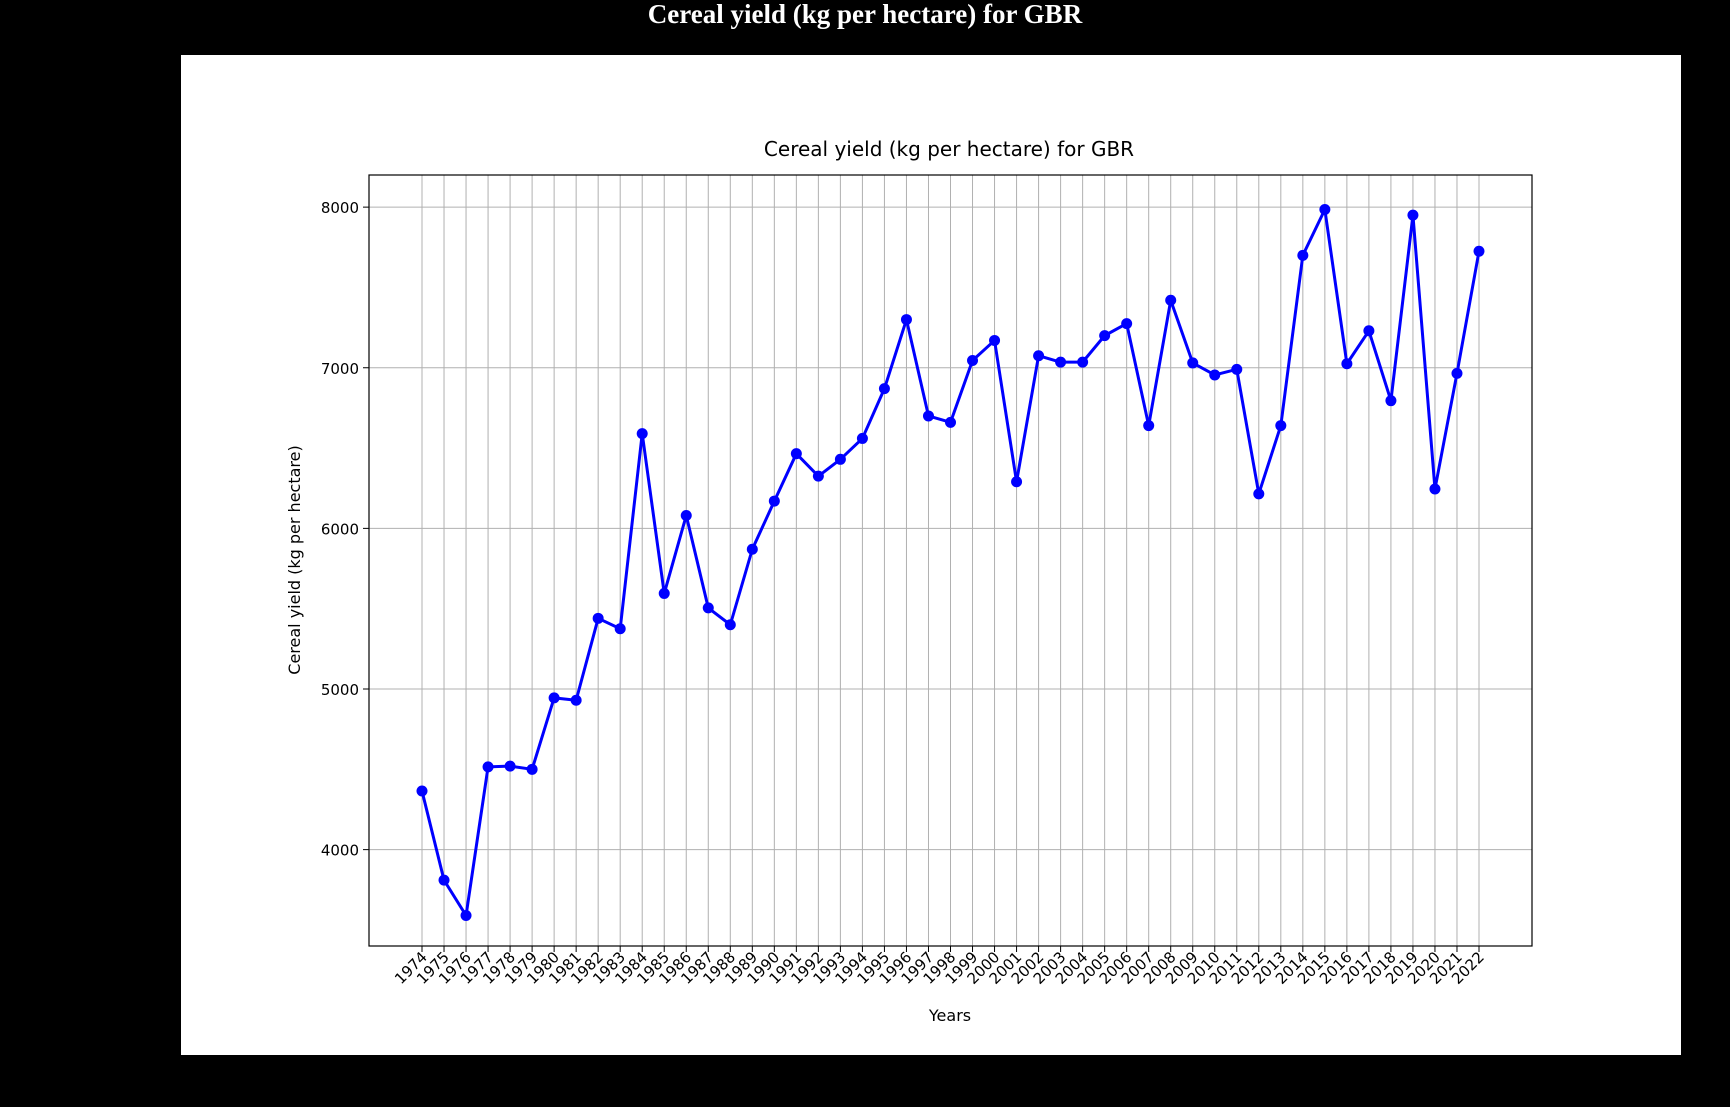 The width and height of the screenshot is (1730, 1107). I want to click on page-title: Cereal yield (kg per hectare) for GBR, so click(865, 14).